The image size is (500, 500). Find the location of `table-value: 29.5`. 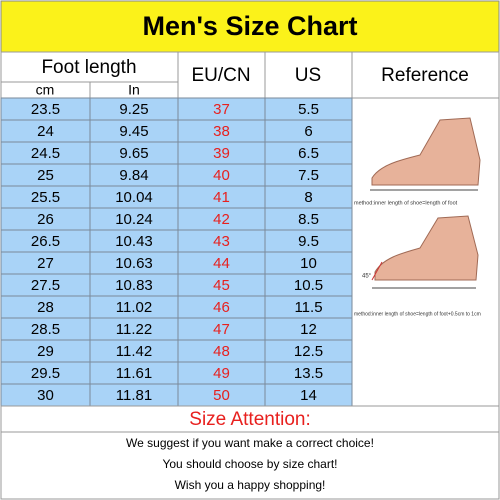

table-value: 29.5 is located at coordinates (45, 373).